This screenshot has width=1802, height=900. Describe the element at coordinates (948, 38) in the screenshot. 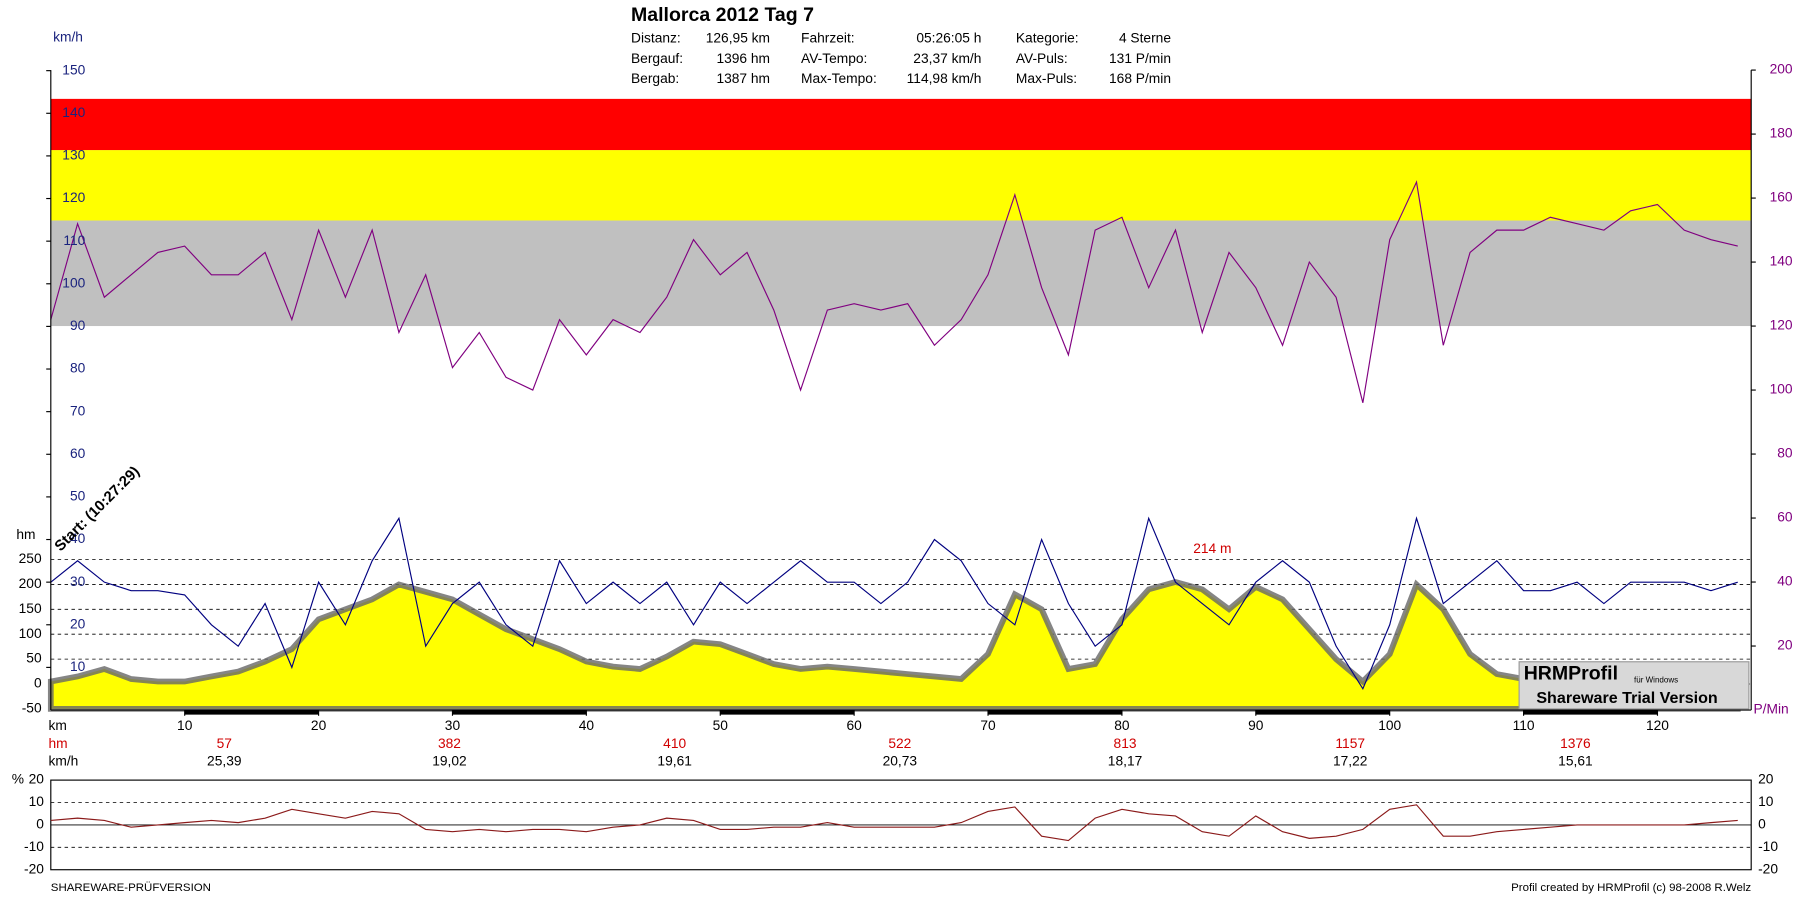

I see `stat-value: 05:26:05 h` at that location.